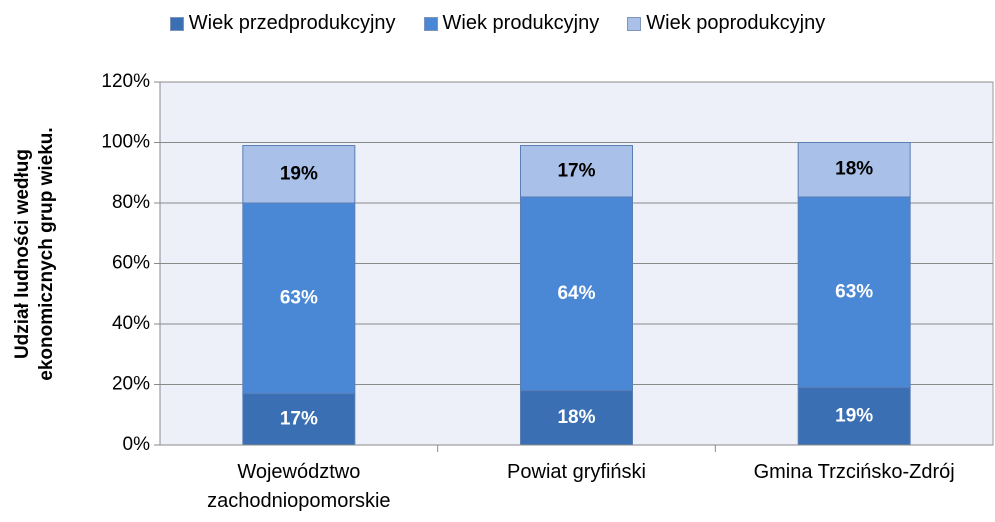 This screenshot has width=995, height=522. Describe the element at coordinates (131, 384) in the screenshot. I see `y-tick-label: 20%` at that location.